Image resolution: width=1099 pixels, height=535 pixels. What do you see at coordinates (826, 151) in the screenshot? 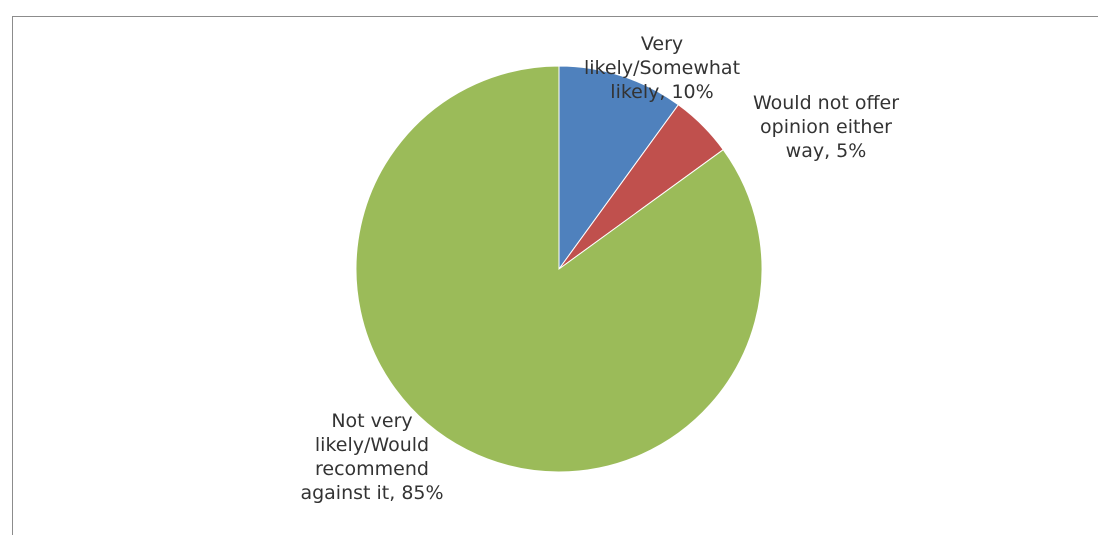
I see `pie-slice-label-line: way, 5%` at bounding box center [826, 151].